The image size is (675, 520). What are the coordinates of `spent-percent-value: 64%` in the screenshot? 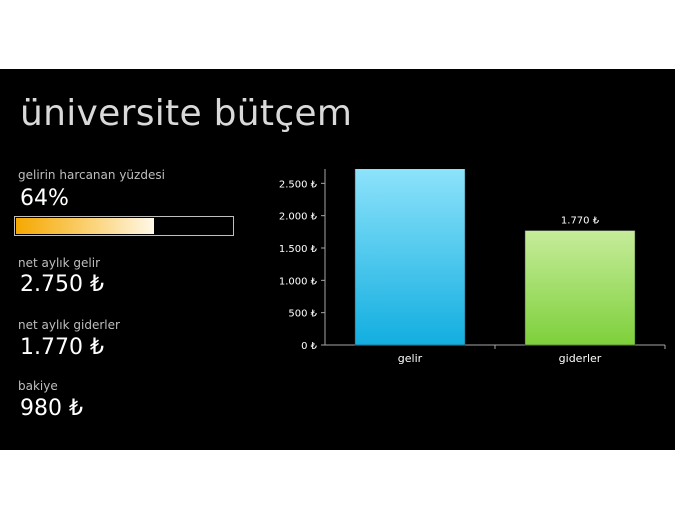 It's located at (44, 198).